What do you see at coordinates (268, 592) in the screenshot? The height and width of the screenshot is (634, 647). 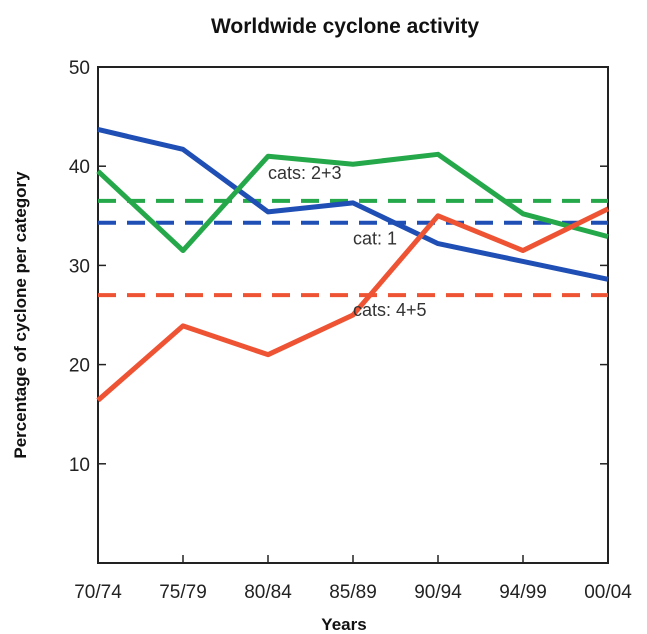 I see `x-tick-label: 80/84` at bounding box center [268, 592].